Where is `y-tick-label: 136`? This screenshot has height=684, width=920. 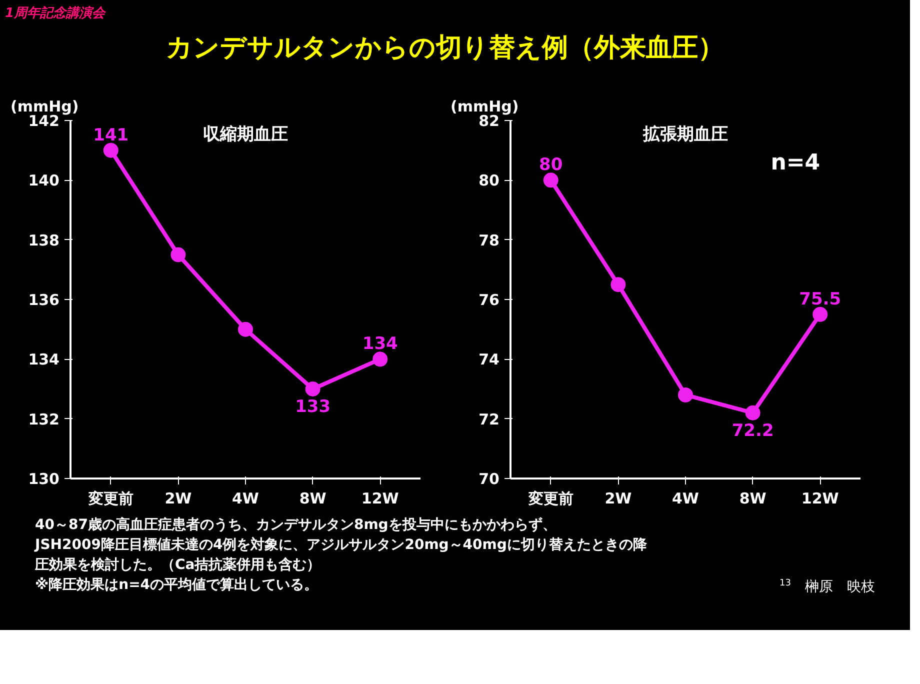
y-tick-label: 136 is located at coordinates (44, 300).